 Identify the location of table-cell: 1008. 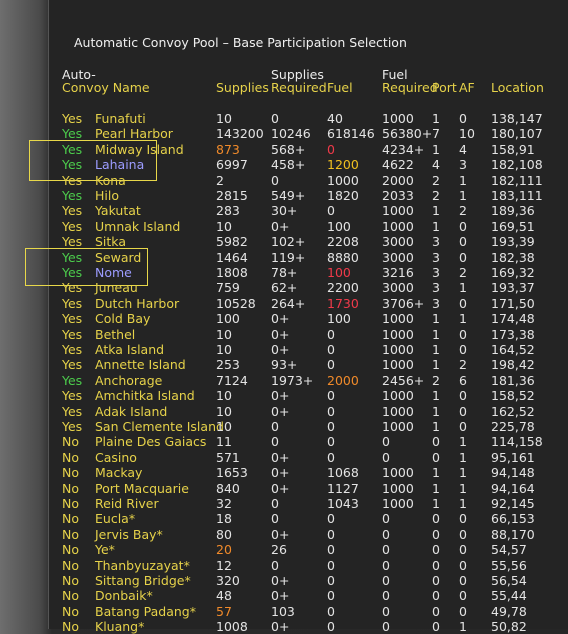
(232, 626).